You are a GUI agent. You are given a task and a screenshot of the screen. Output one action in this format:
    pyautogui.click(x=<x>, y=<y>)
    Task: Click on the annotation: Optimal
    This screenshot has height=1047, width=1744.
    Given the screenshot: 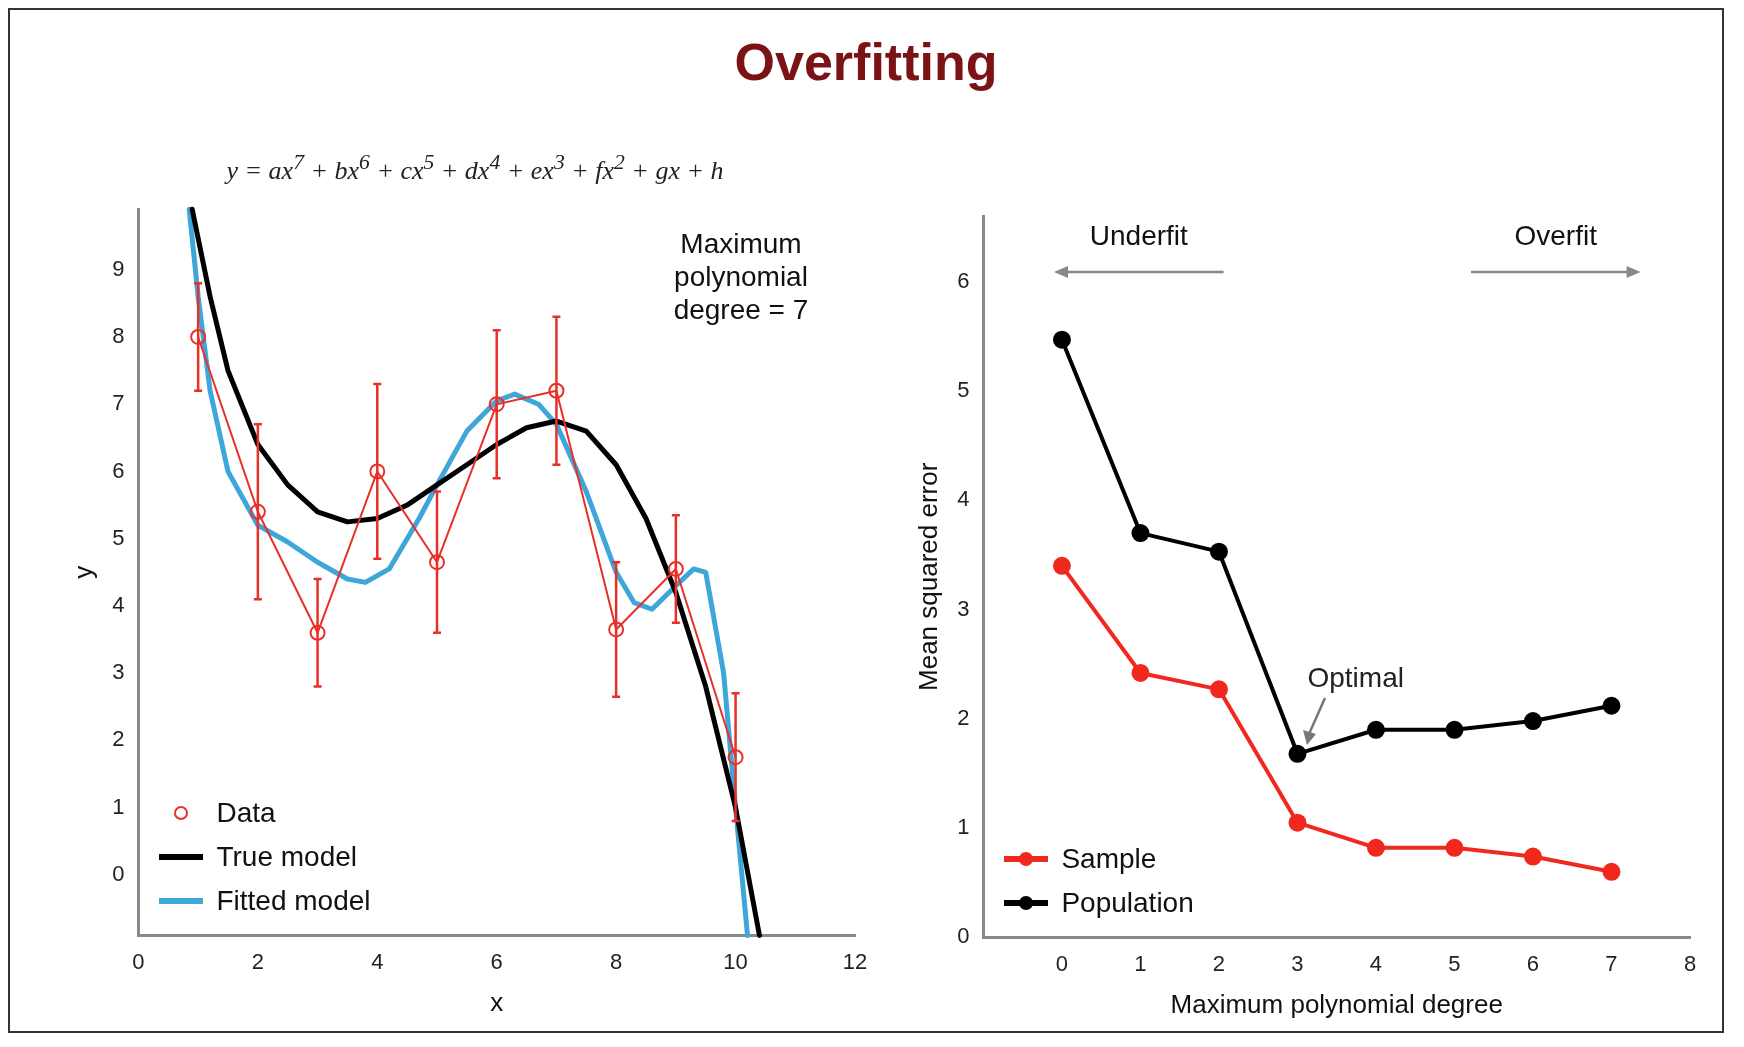 What is the action you would take?
    pyautogui.click(x=1355, y=677)
    